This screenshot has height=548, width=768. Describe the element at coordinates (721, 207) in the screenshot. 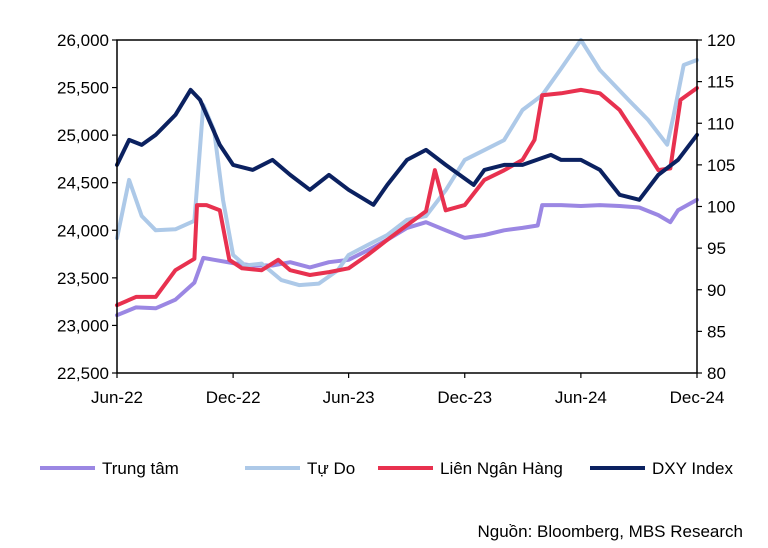

I see `right-tick-label: 100` at that location.